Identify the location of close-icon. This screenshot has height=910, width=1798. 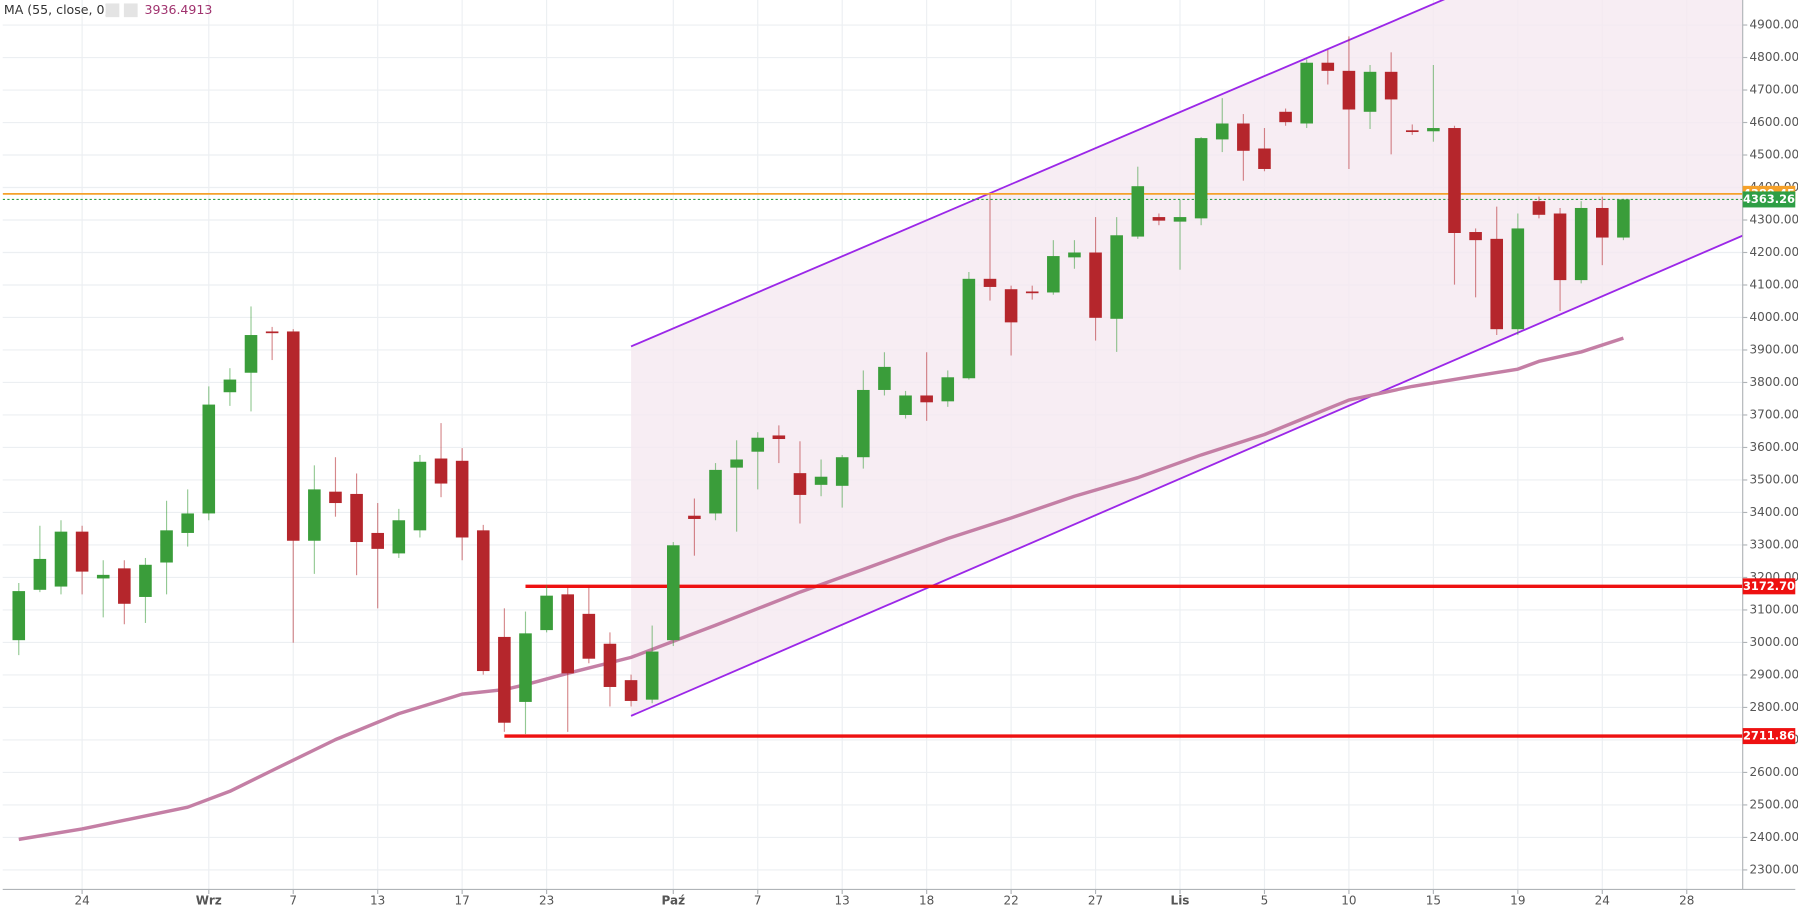
(130, 10).